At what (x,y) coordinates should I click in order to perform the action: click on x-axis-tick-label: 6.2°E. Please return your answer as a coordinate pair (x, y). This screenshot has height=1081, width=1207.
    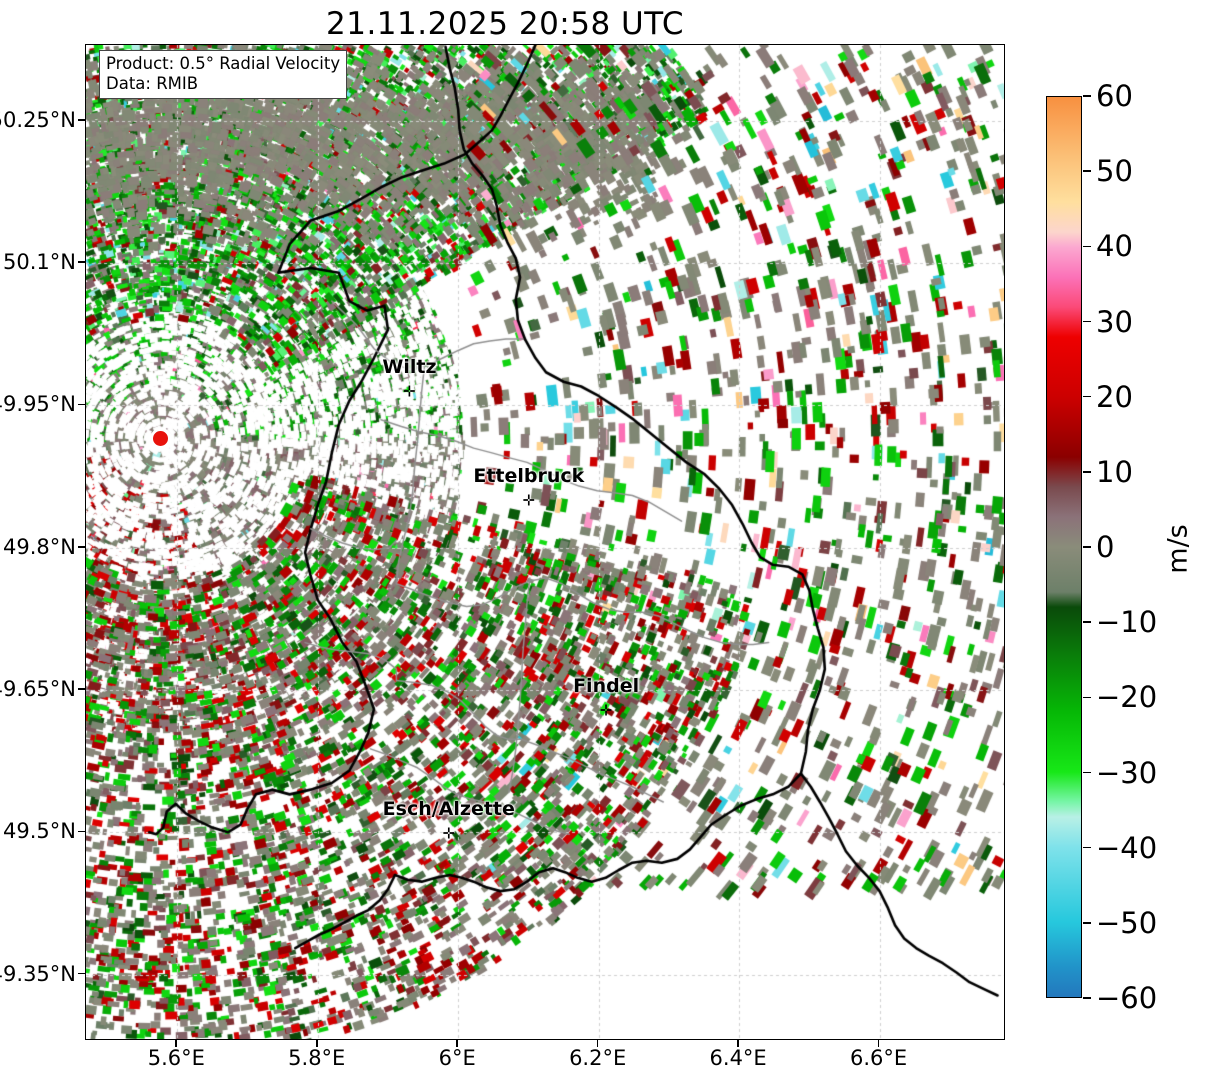
    Looking at the image, I should click on (598, 1058).